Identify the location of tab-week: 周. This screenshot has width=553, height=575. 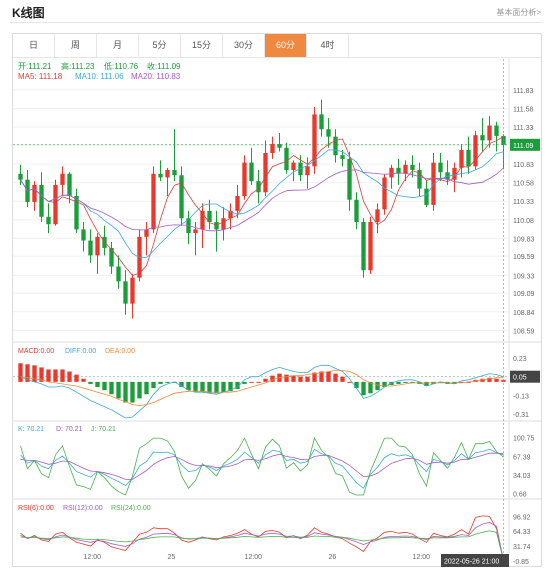
(76, 45).